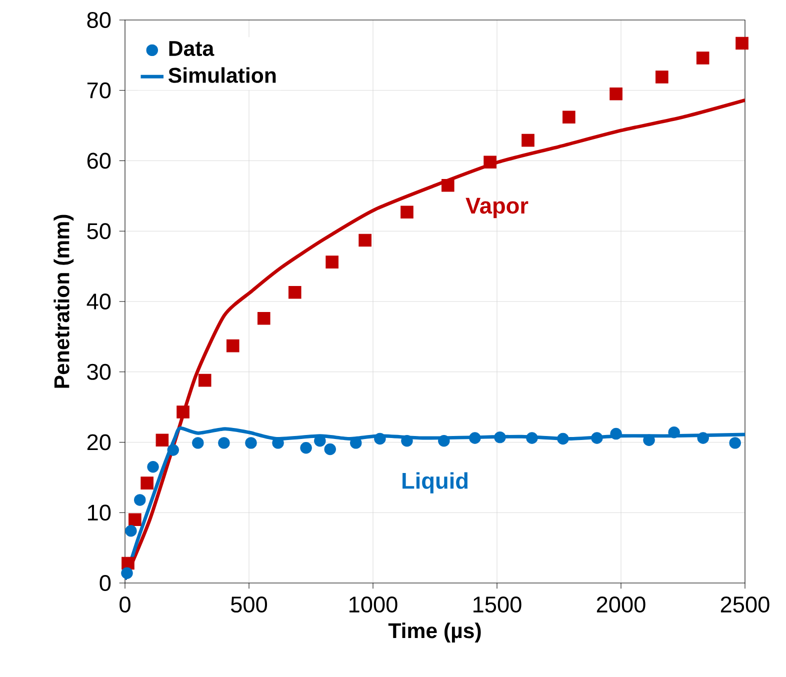  What do you see at coordinates (191, 48) in the screenshot?
I see `legend-label: Data` at bounding box center [191, 48].